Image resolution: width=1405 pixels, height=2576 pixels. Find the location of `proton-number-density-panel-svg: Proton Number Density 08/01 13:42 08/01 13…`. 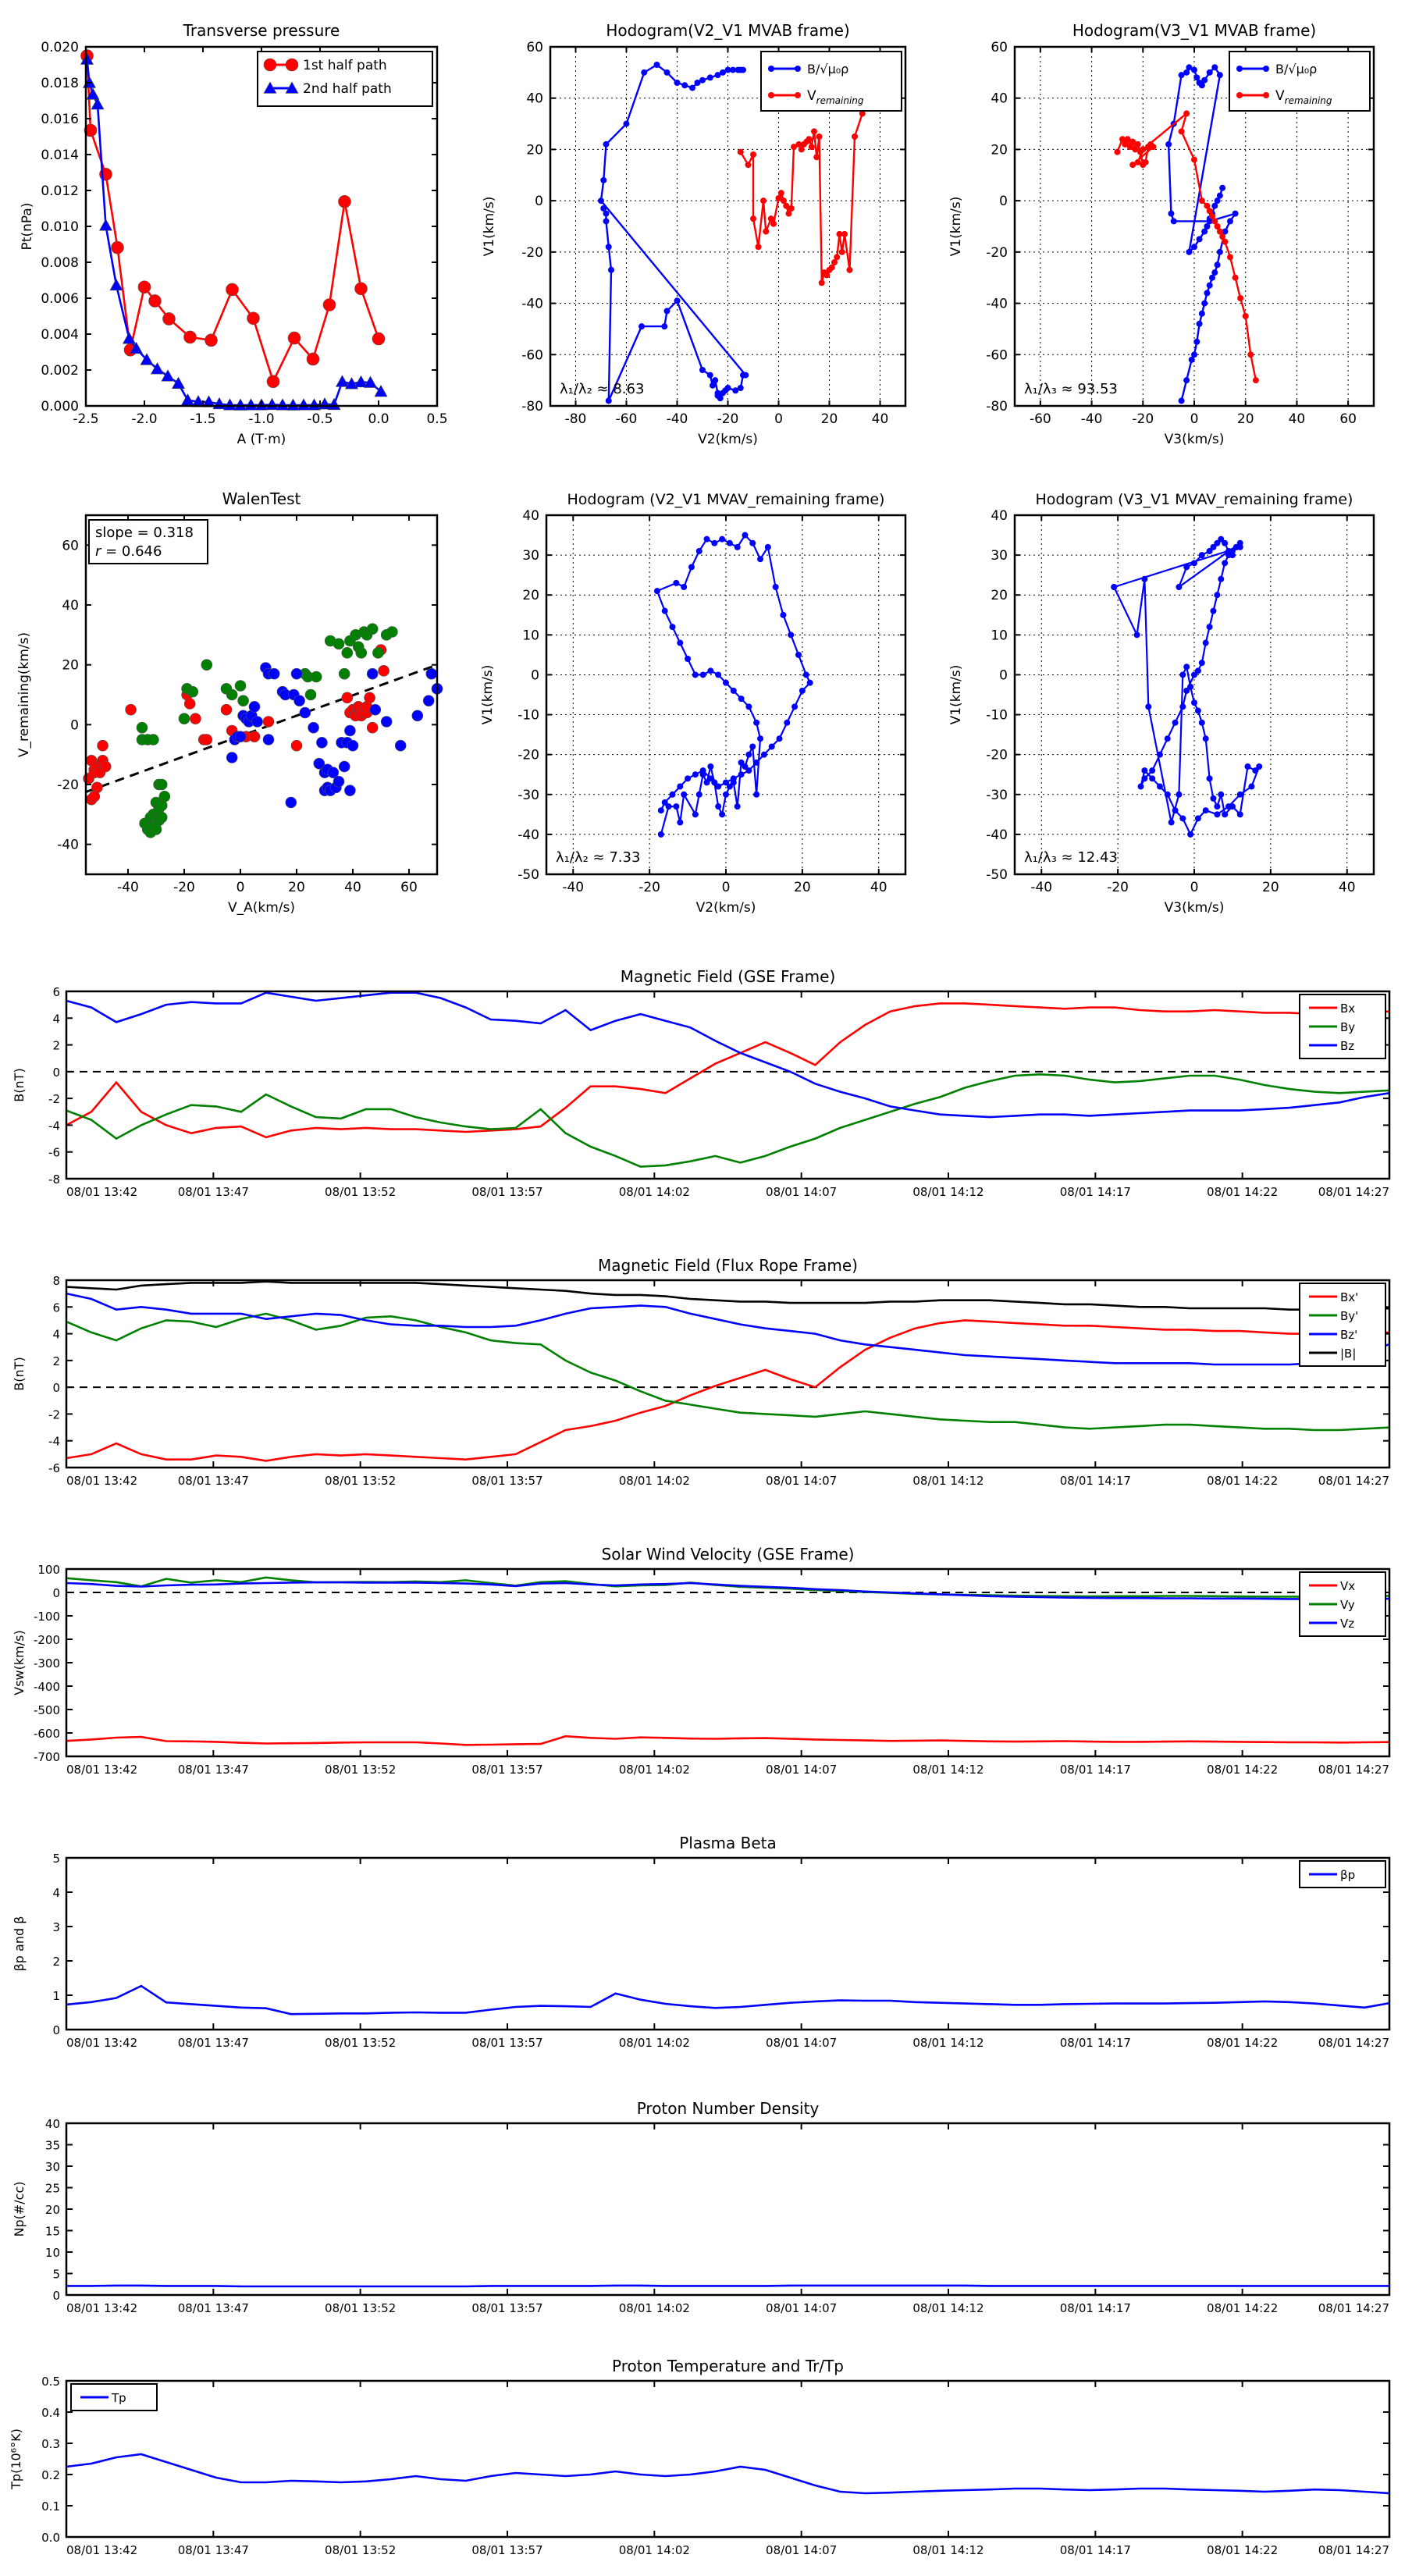

proton-number-density-panel-svg: Proton Number Density 08/01 13:42 08/01 13… is located at coordinates (702, 2207).